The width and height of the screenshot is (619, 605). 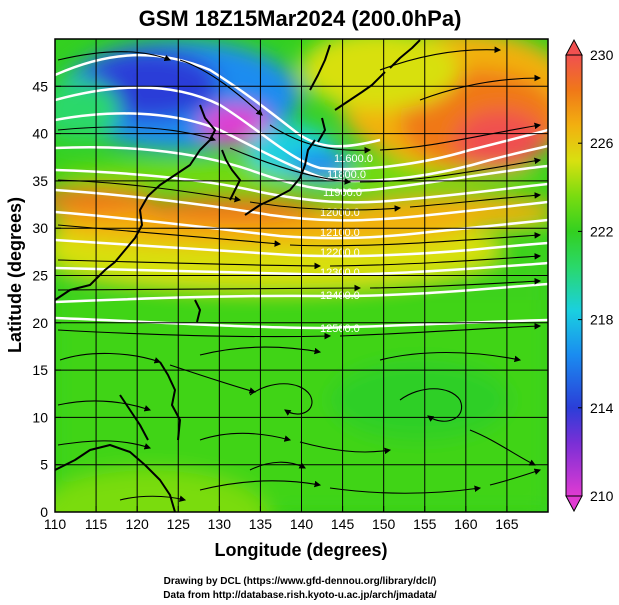 What do you see at coordinates (384, 524) in the screenshot?
I see `x-tick-label: 150` at bounding box center [384, 524].